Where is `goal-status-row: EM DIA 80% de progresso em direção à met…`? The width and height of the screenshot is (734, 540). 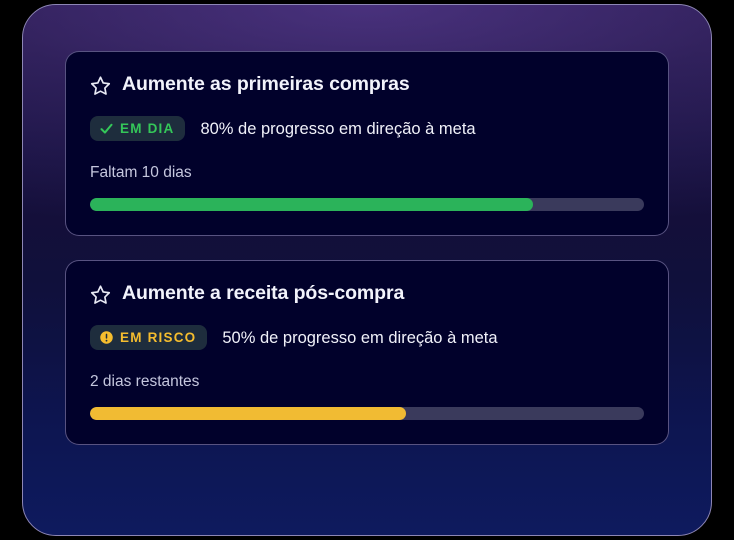 goal-status-row: EM DIA 80% de progresso em direção à met… is located at coordinates (367, 129).